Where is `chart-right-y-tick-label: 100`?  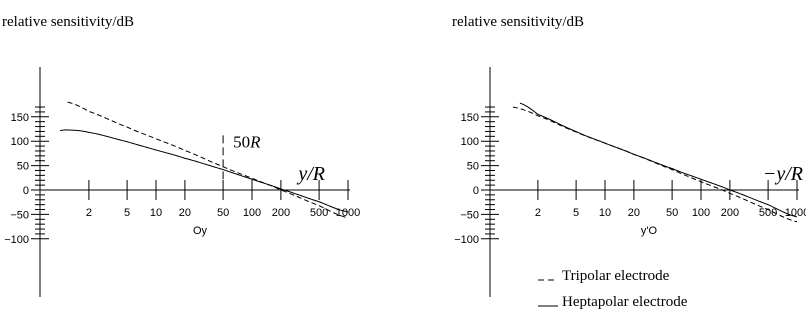
chart-right-y-tick-label: 100 is located at coordinates (470, 142).